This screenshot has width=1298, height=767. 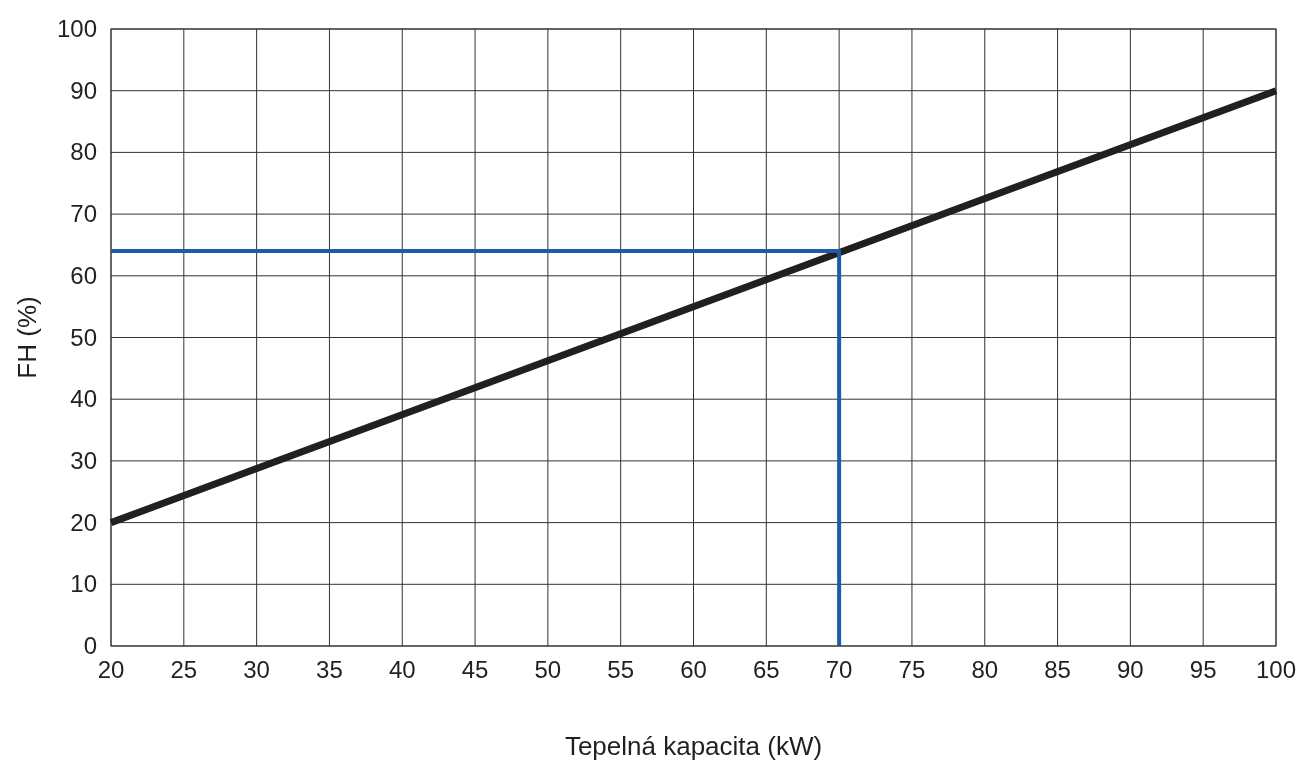 What do you see at coordinates (402, 669) in the screenshot?
I see `x-tick-label: 40` at bounding box center [402, 669].